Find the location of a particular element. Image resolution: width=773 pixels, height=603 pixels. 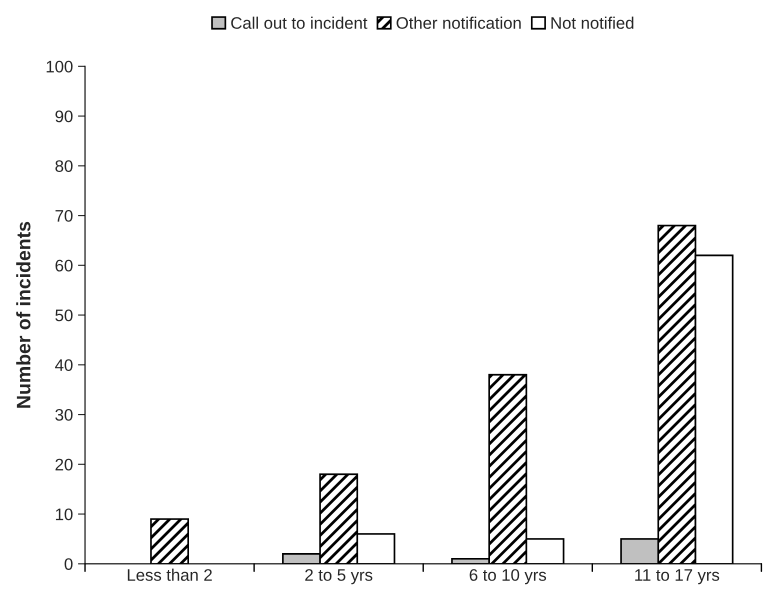

y-tick-label: 40 is located at coordinates (64, 365).